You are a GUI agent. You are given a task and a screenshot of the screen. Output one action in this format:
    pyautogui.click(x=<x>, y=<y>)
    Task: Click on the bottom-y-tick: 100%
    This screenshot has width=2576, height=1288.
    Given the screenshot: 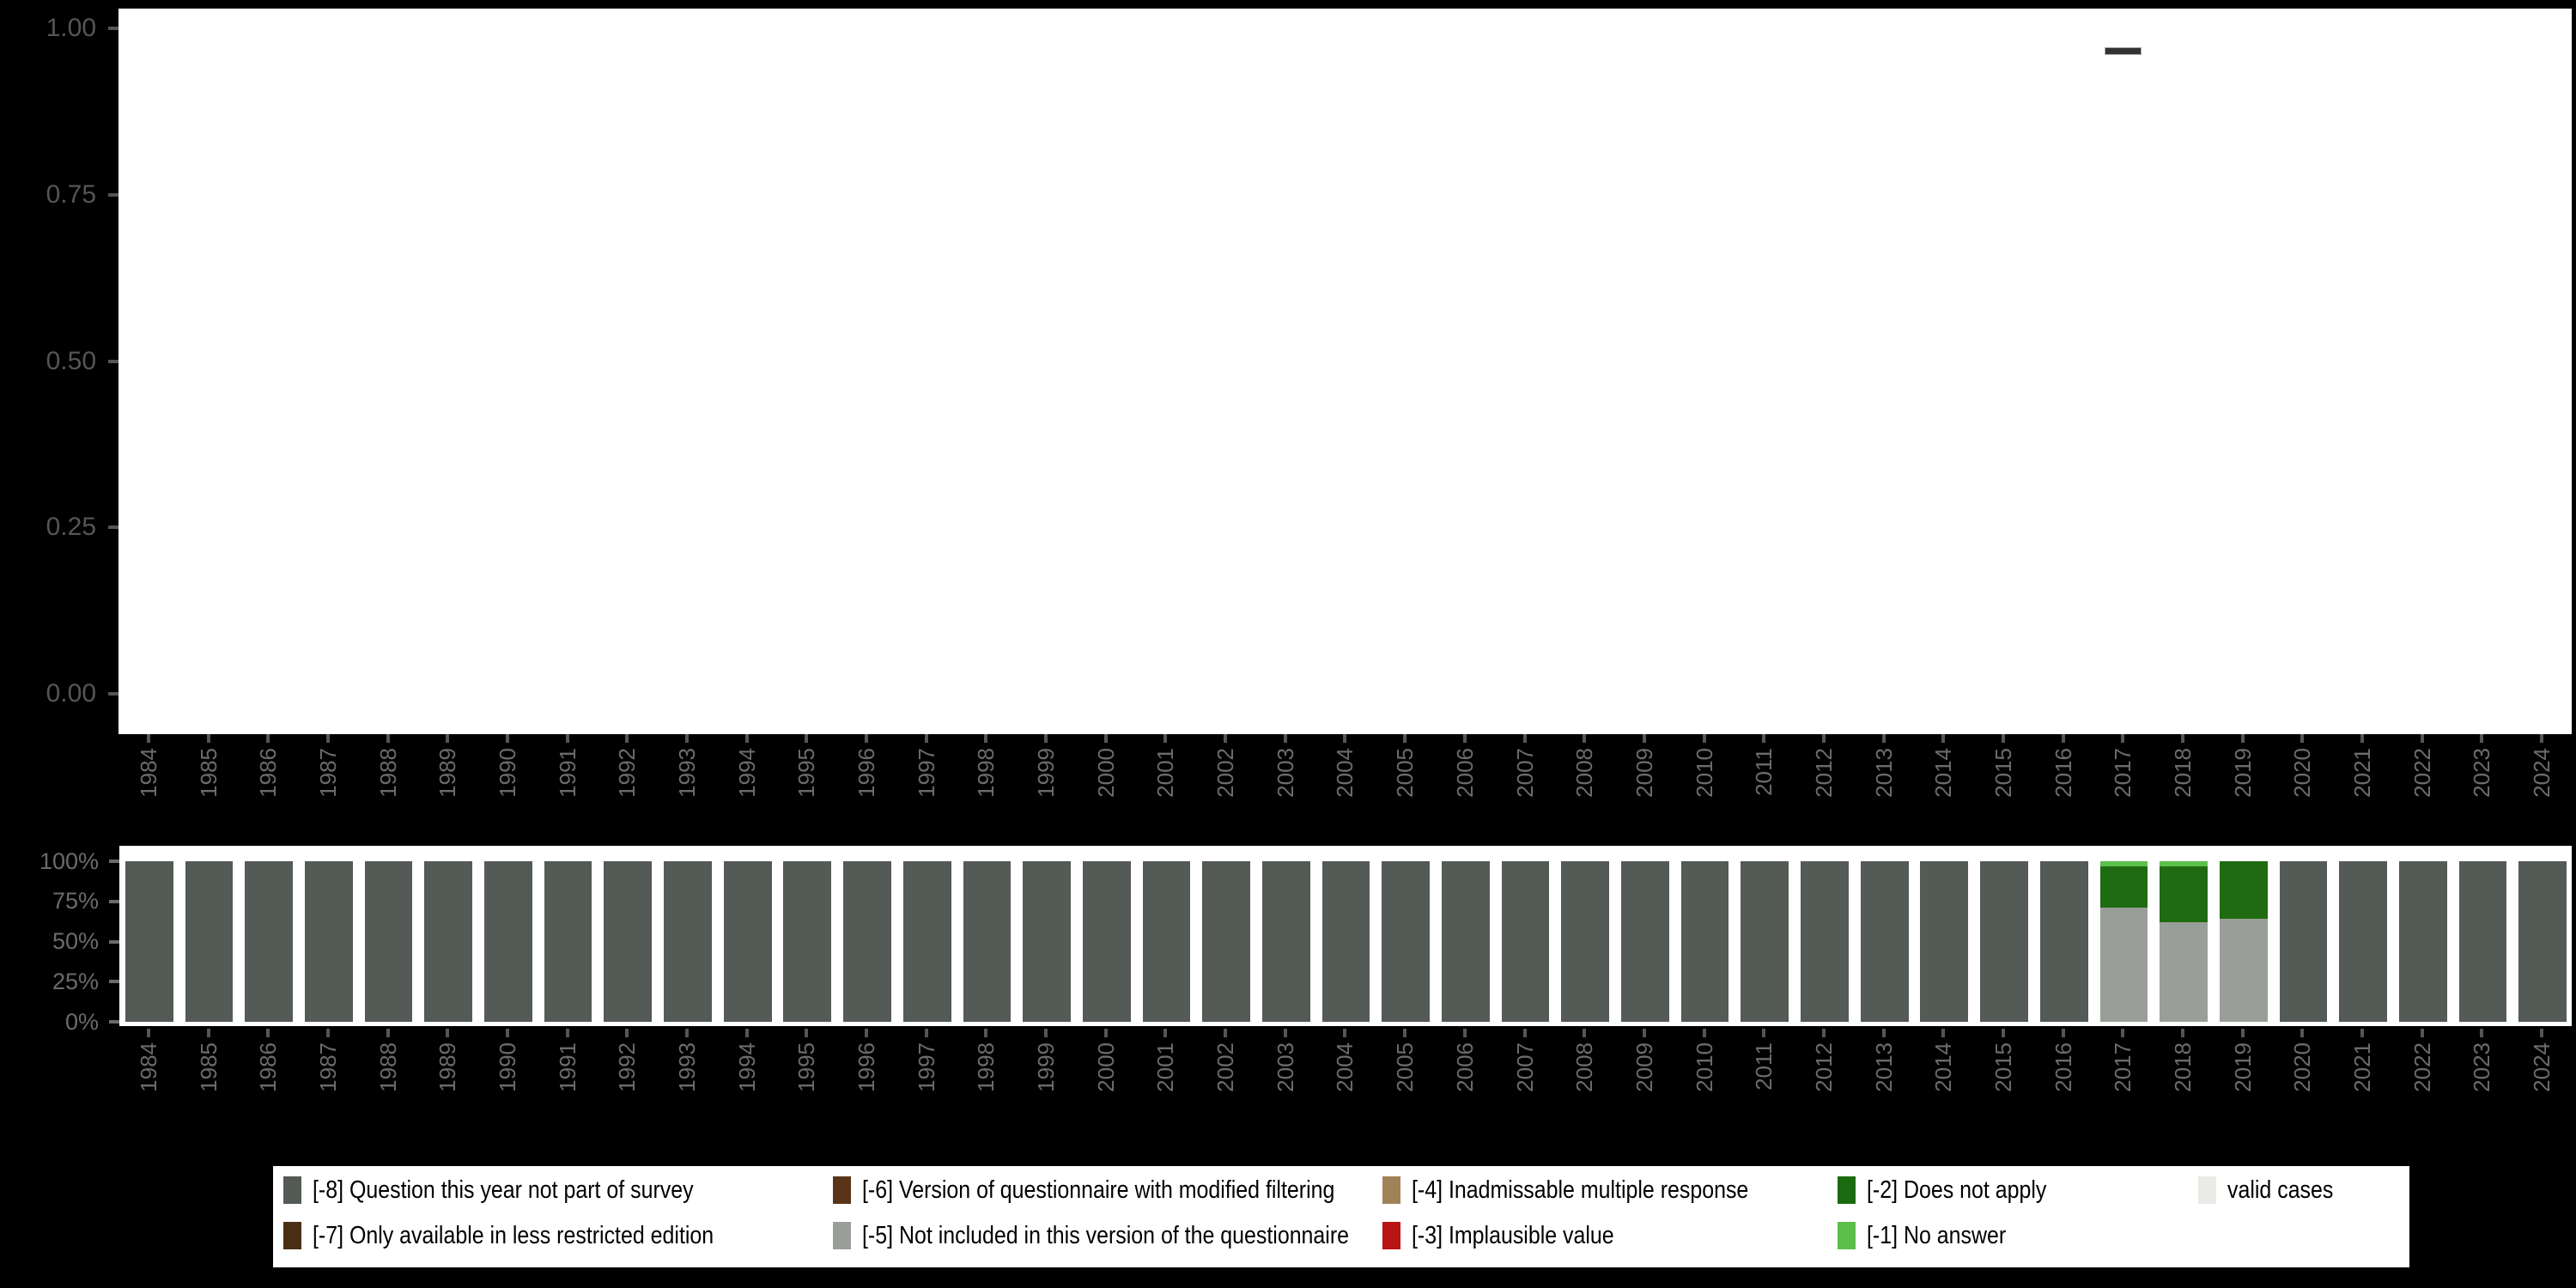 What is the action you would take?
    pyautogui.click(x=59, y=861)
    